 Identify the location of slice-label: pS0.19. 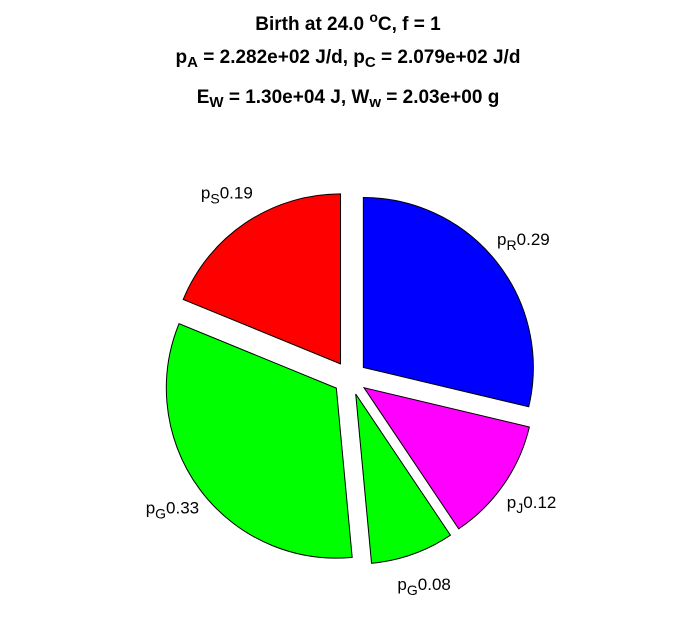
(227, 195).